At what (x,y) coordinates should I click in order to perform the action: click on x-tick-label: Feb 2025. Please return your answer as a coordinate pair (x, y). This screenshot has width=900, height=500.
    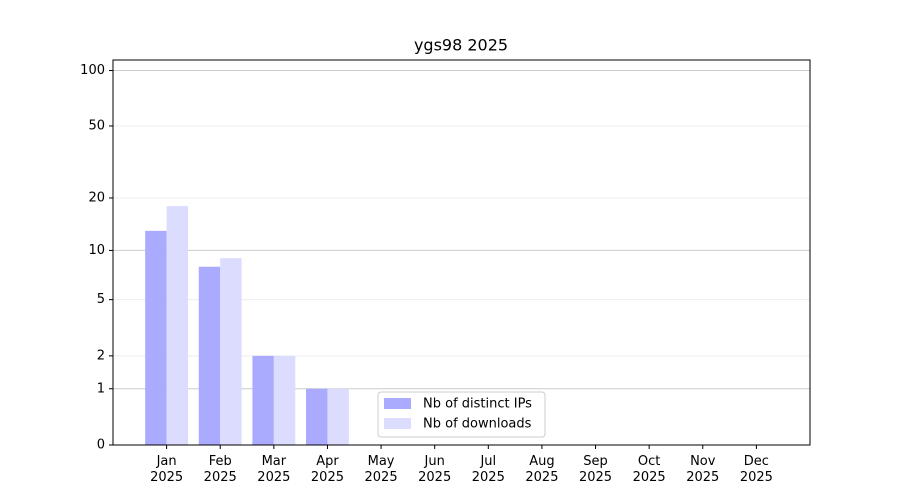
    Looking at the image, I should click on (220, 469).